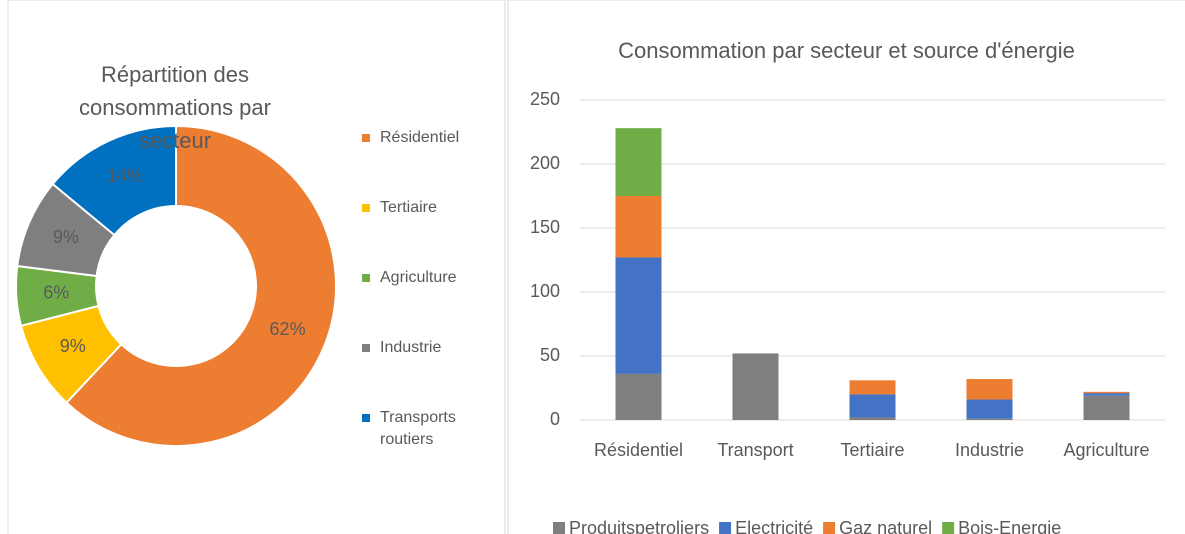 The width and height of the screenshot is (1185, 534). Describe the element at coordinates (125, 176) in the screenshot. I see `data-label: 14%` at that location.